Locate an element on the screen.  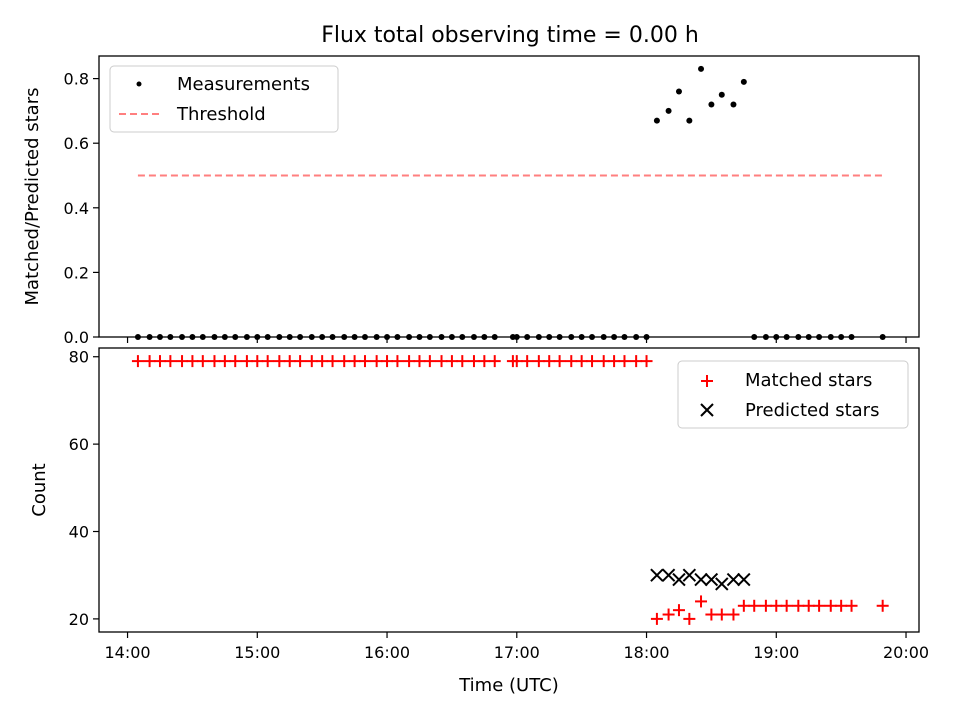
legend-label-threshold: Threshold is located at coordinates (221, 114).